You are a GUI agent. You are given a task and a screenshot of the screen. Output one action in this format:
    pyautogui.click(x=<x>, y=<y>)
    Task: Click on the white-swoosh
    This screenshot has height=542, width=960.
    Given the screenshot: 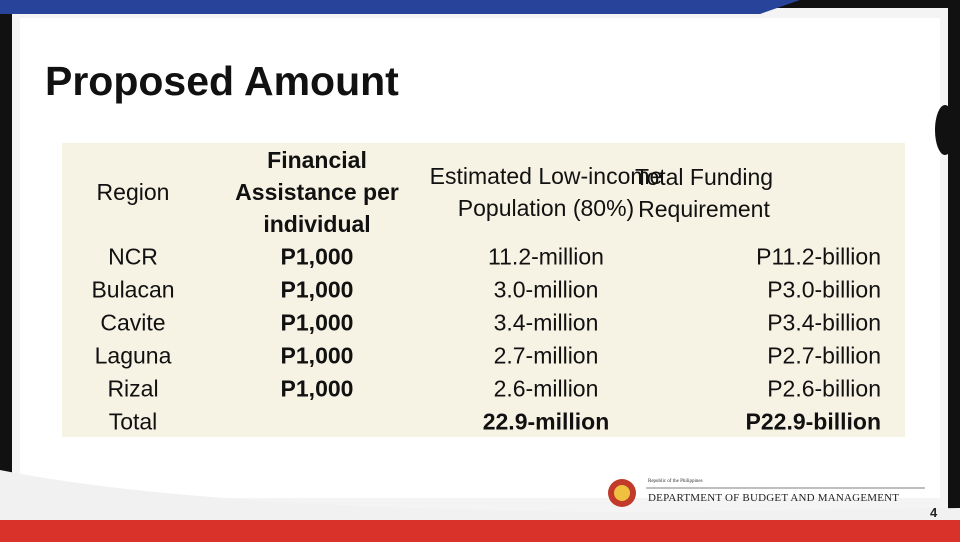 What is the action you would take?
    pyautogui.click(x=480, y=495)
    